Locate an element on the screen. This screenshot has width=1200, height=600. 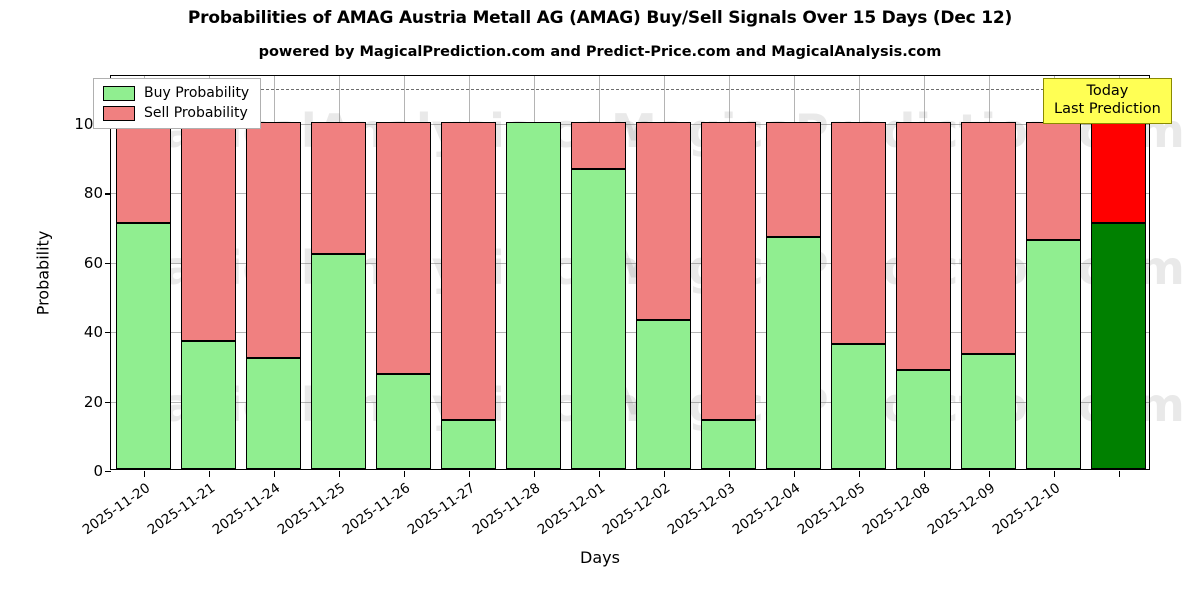
threshold-dashed-line is located at coordinates (630, 90).